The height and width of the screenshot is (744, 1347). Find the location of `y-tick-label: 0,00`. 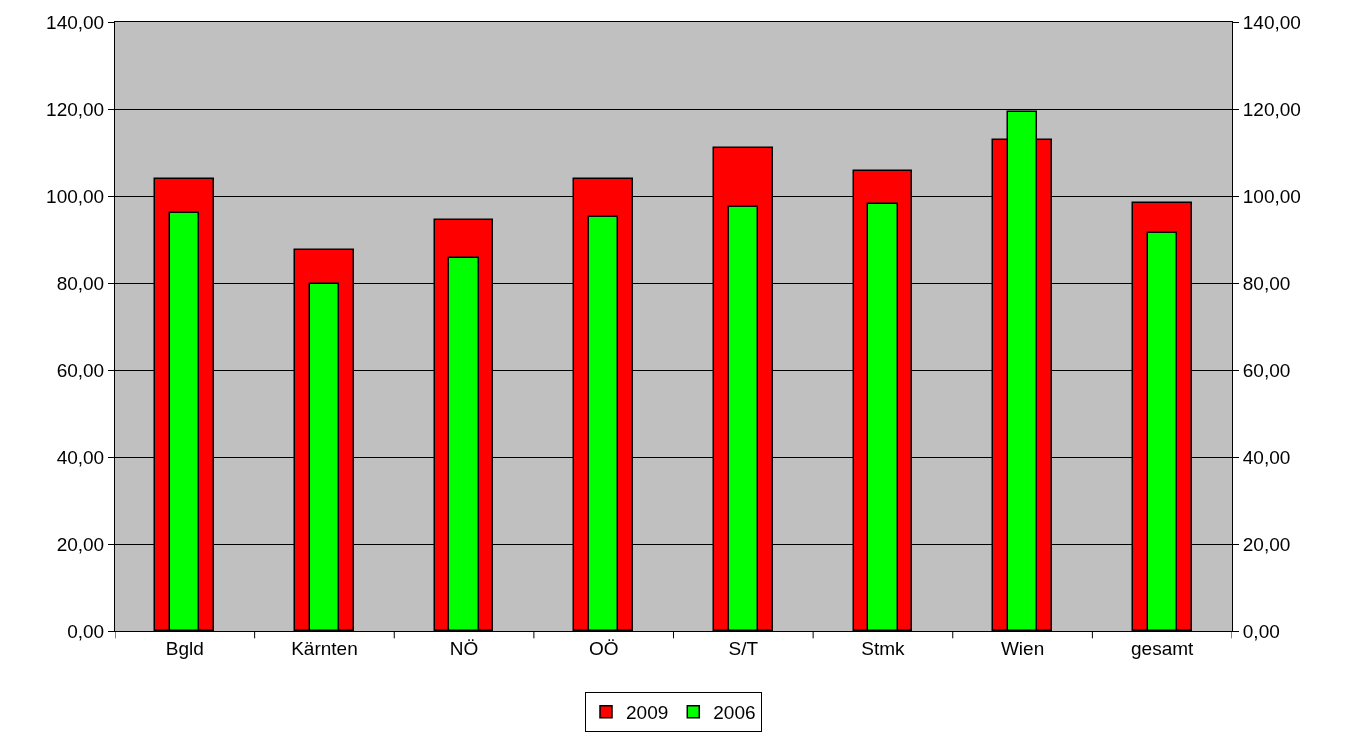

y-tick-label: 0,00 is located at coordinates (86, 631).